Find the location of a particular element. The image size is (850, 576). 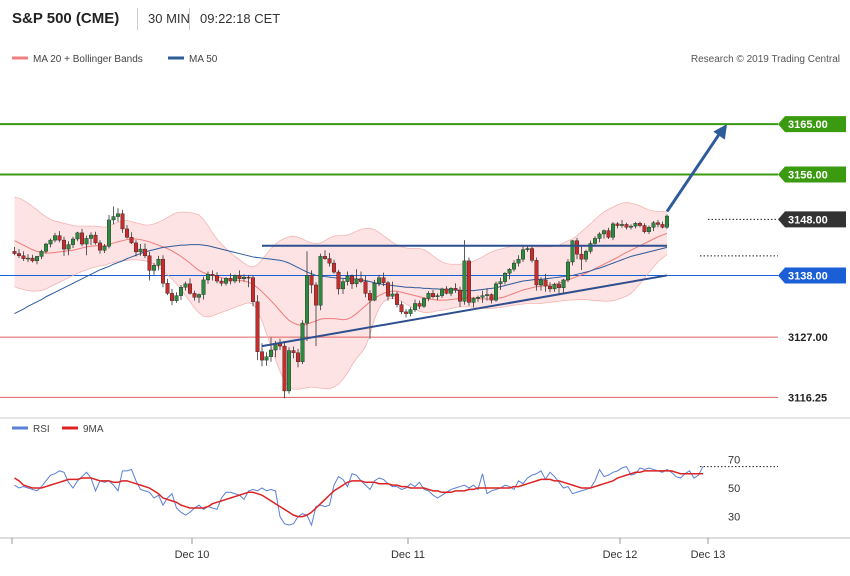

price-label-3127.00: 3127.00 is located at coordinates (812, 337).